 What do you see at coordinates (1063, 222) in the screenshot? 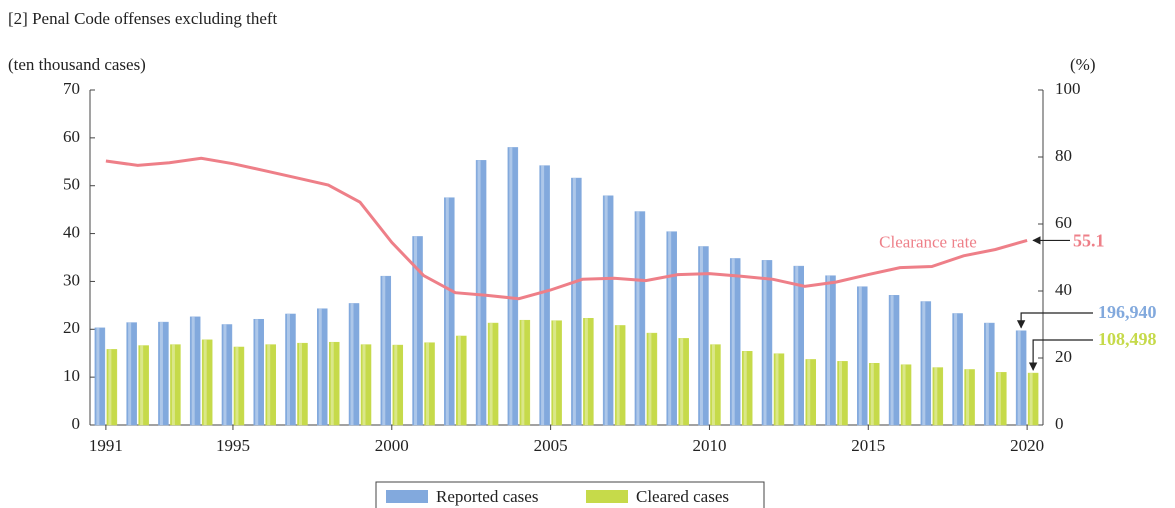
I see `y2-tick-label: 60` at bounding box center [1063, 222].